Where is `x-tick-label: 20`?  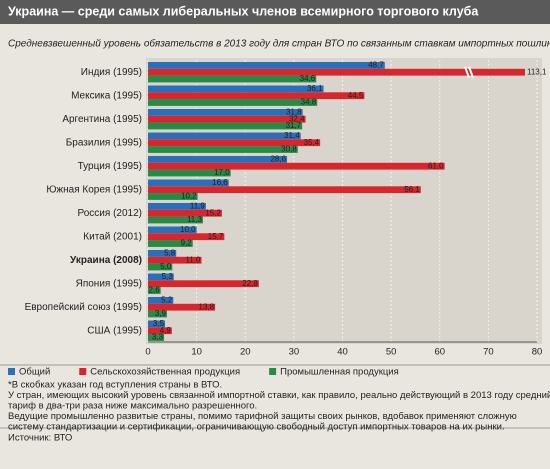
x-tick-label: 20 is located at coordinates (245, 352).